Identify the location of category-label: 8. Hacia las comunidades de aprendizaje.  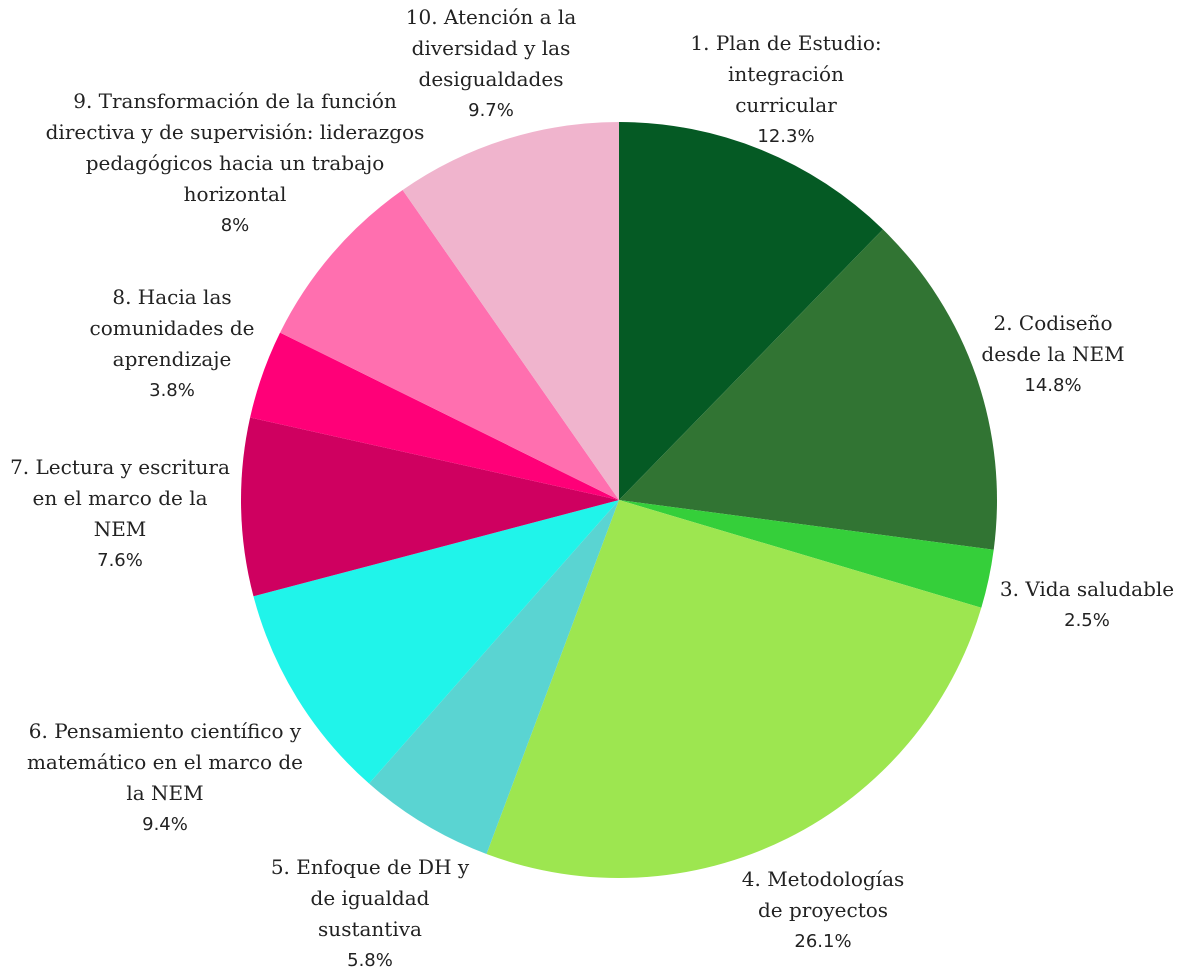
(172, 328).